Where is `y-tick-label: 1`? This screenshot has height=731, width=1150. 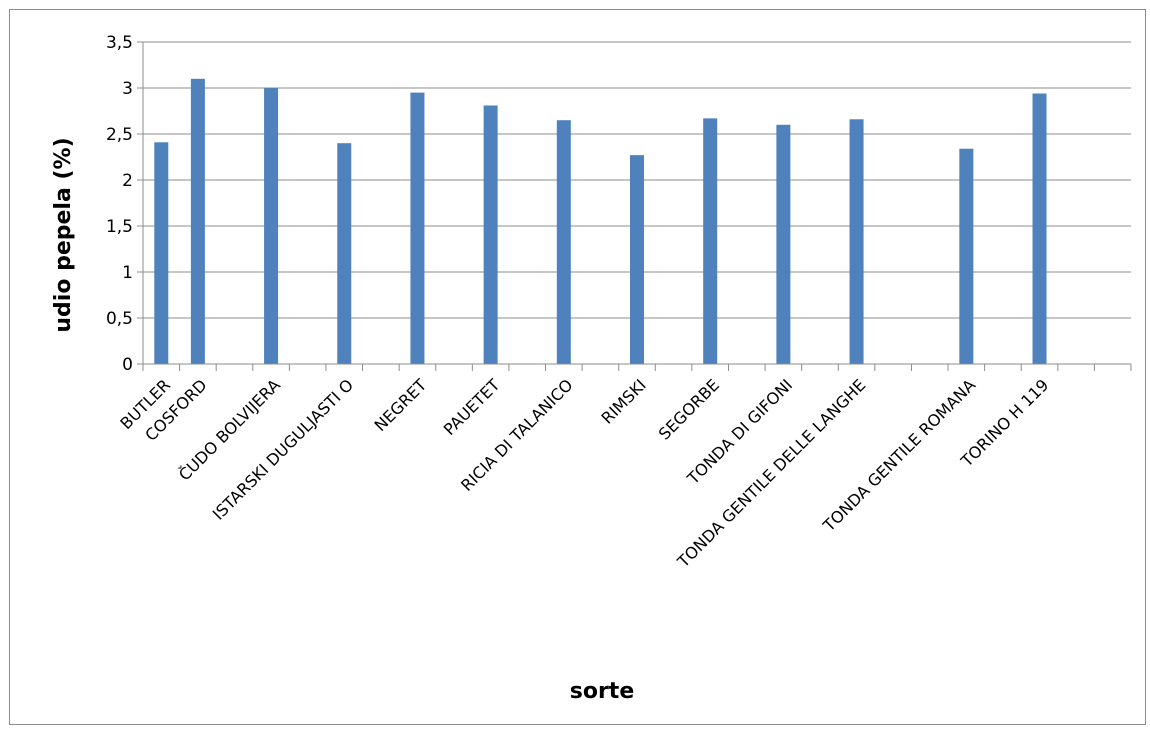 y-tick-label: 1 is located at coordinates (127, 273).